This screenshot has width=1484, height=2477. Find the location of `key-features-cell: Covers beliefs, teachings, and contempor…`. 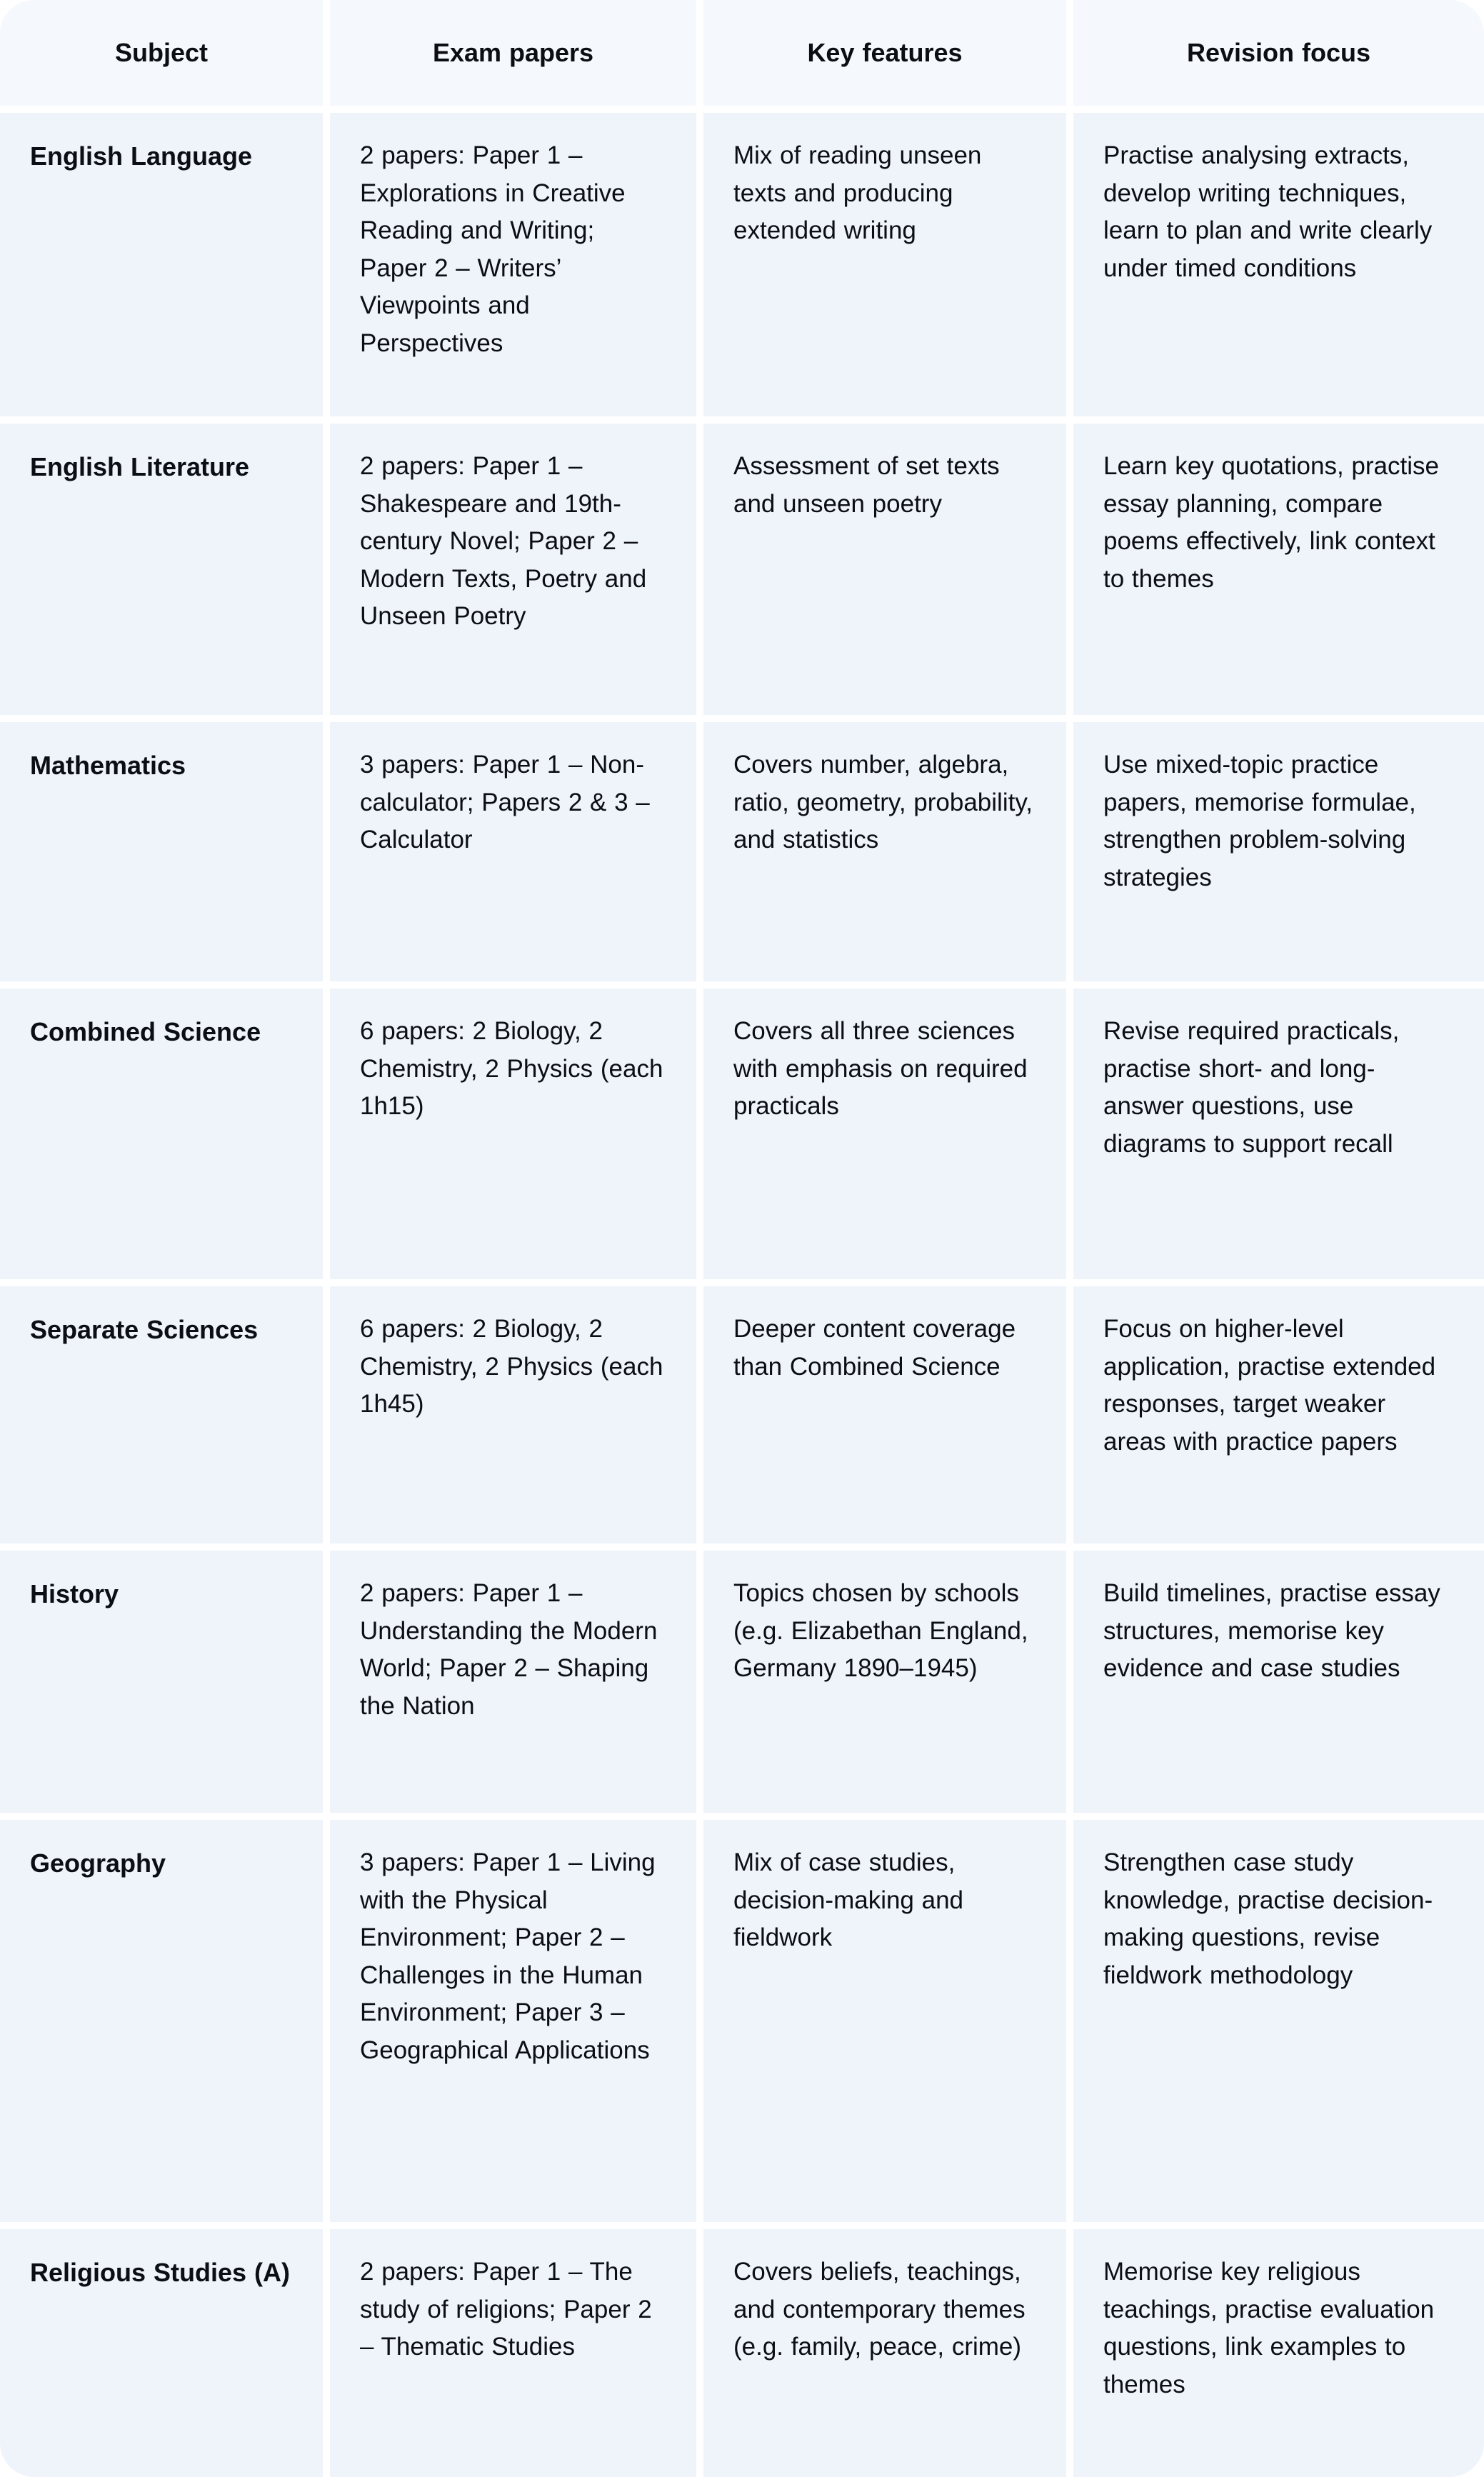

key-features-cell: Covers beliefs, teachings, and contempor… is located at coordinates (884, 2353).